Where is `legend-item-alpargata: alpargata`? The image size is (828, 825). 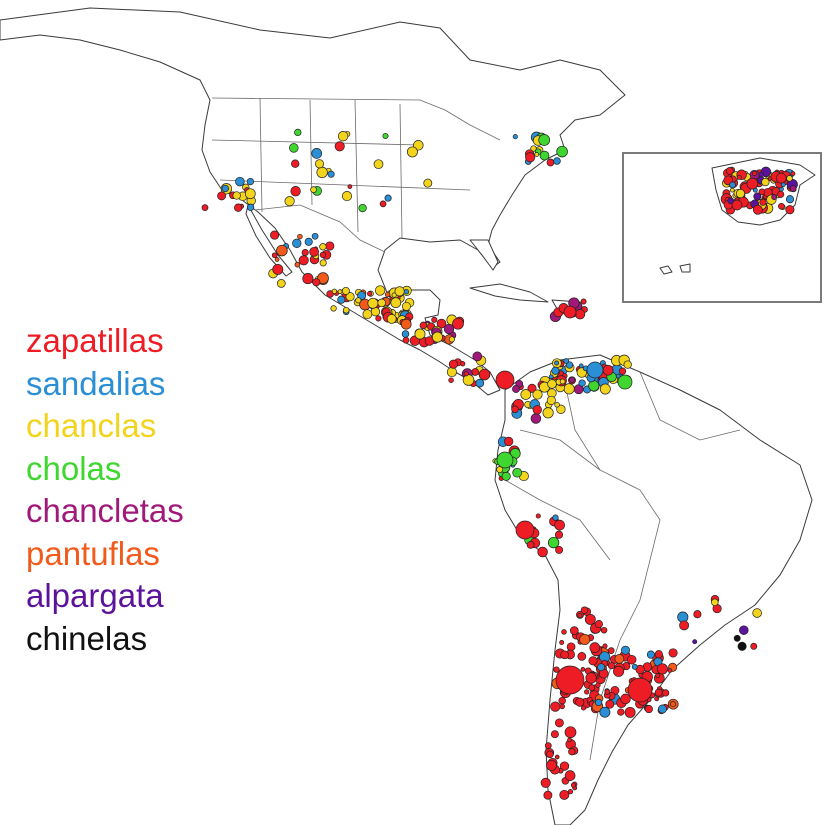 legend-item-alpargata: alpargata is located at coordinates (95, 595).